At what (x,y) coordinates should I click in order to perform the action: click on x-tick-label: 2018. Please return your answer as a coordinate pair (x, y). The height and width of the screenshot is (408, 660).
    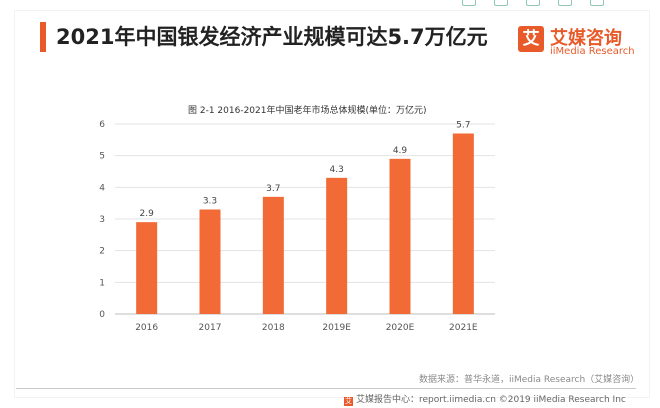
    Looking at the image, I should click on (273, 328).